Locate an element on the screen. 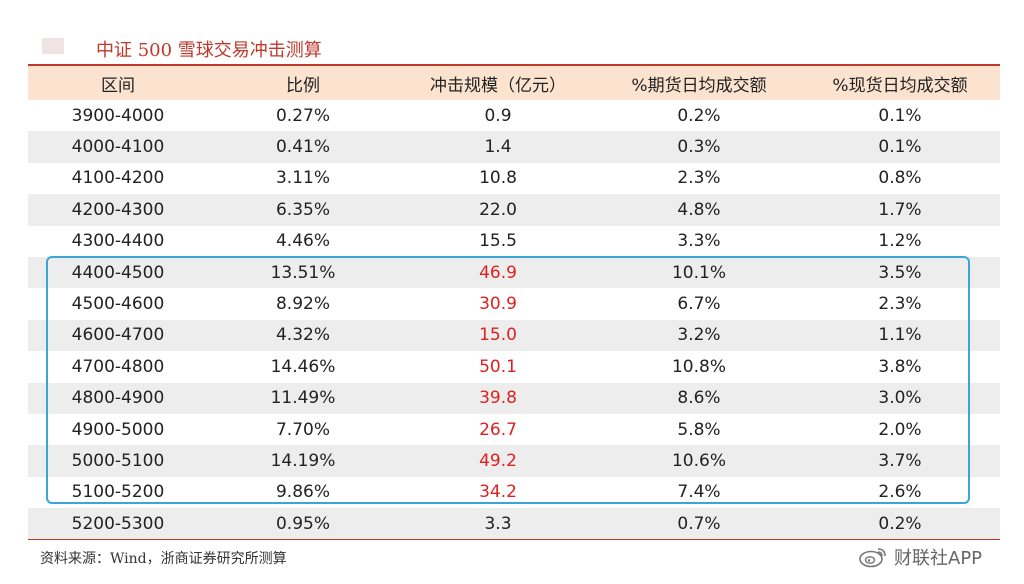 The width and height of the screenshot is (1024, 584). table-row: 5200-5300 0.95% 3.3 0.7% 0.2% is located at coordinates (514, 524).